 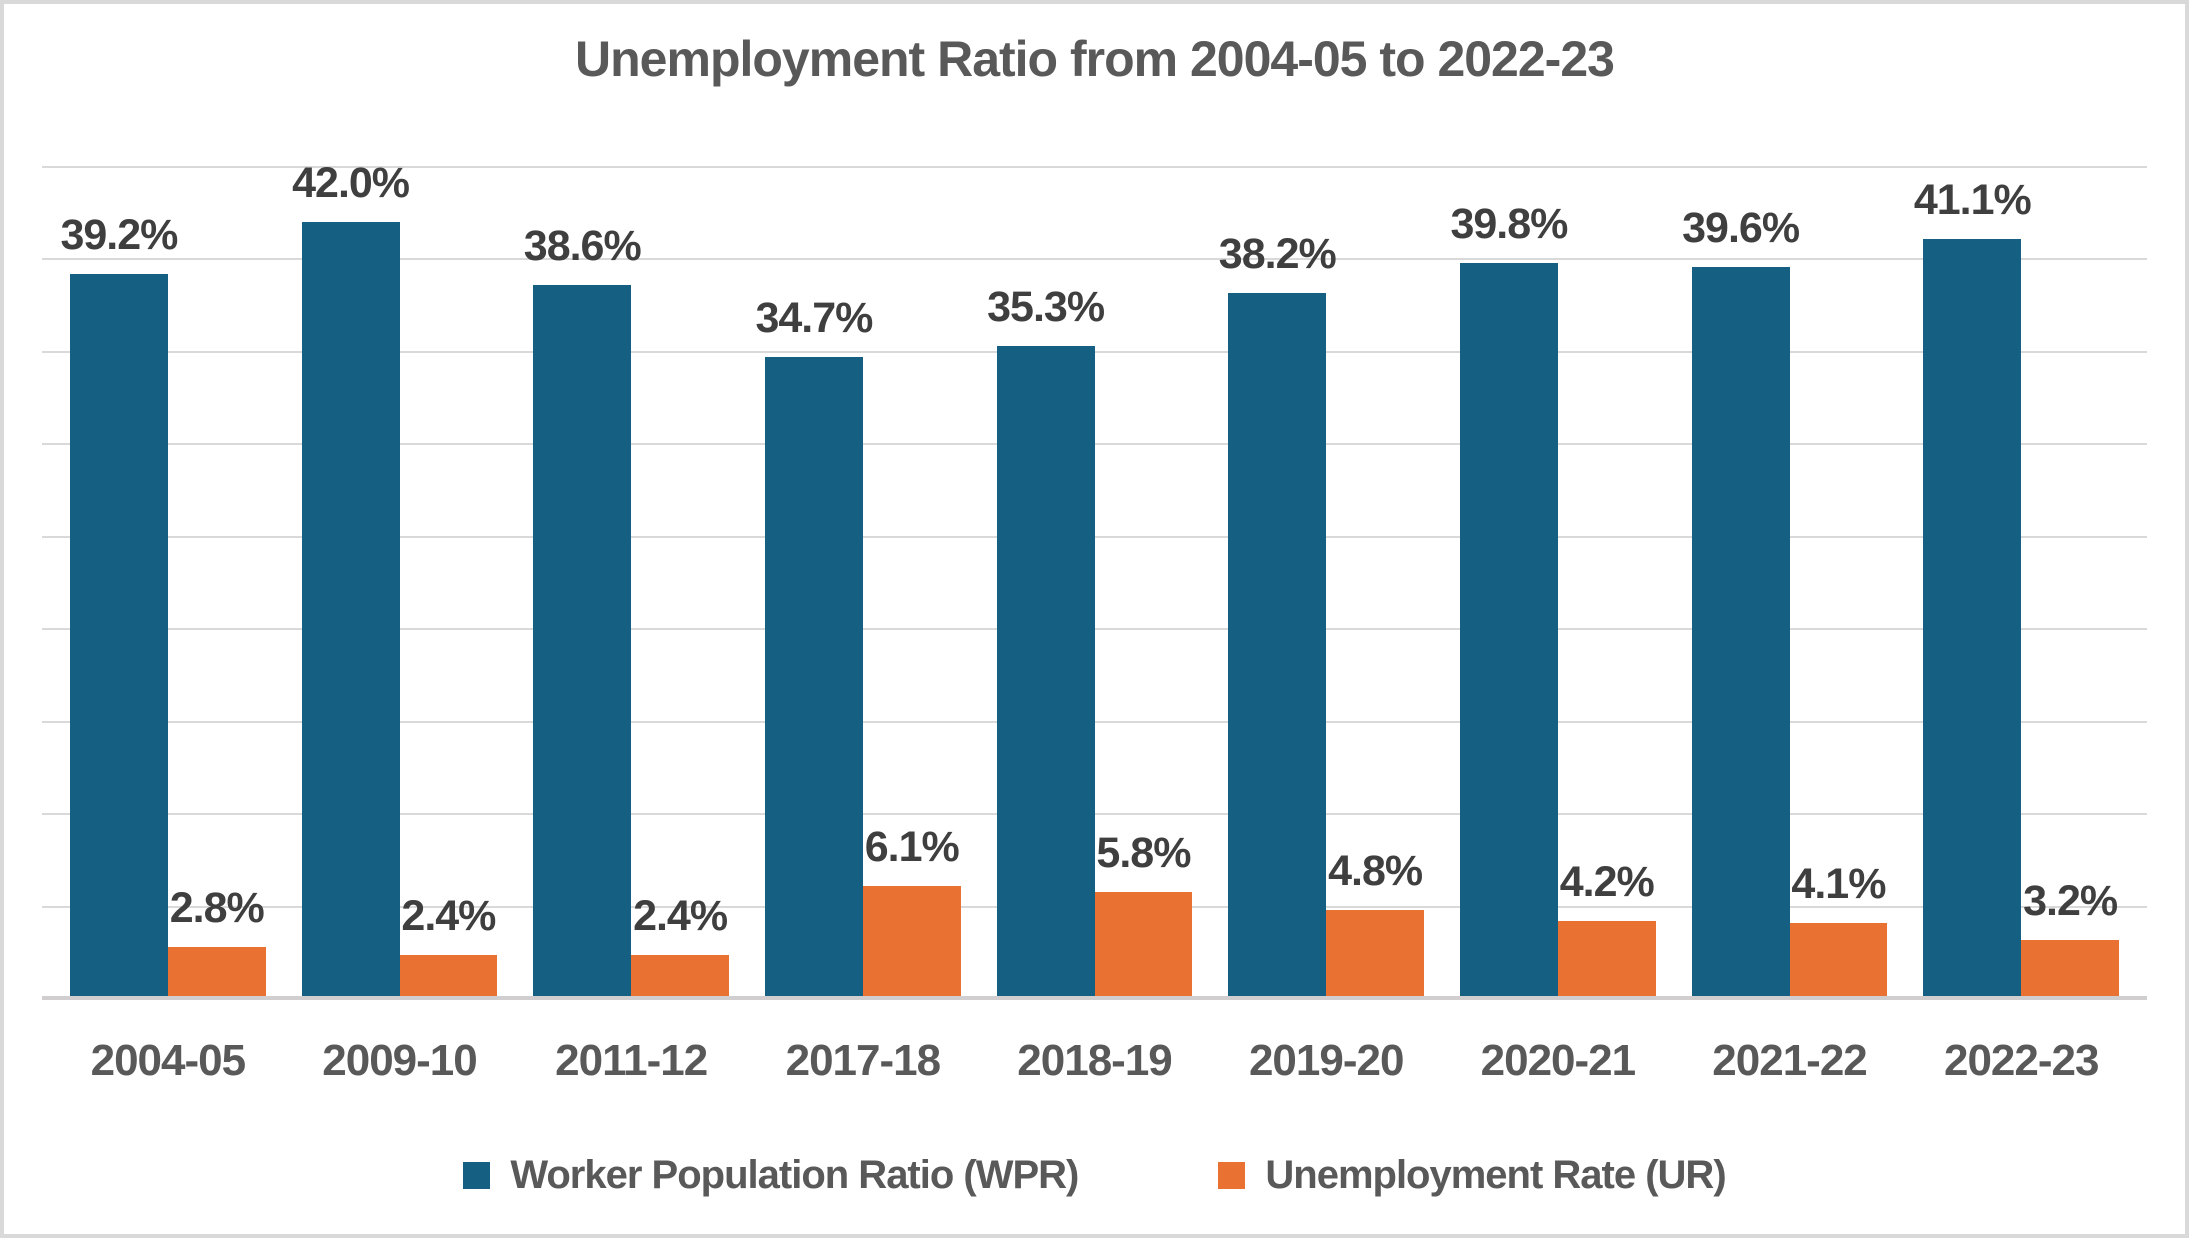 What do you see at coordinates (1326, 1060) in the screenshot?
I see `x-axis-label: 2019-20` at bounding box center [1326, 1060].